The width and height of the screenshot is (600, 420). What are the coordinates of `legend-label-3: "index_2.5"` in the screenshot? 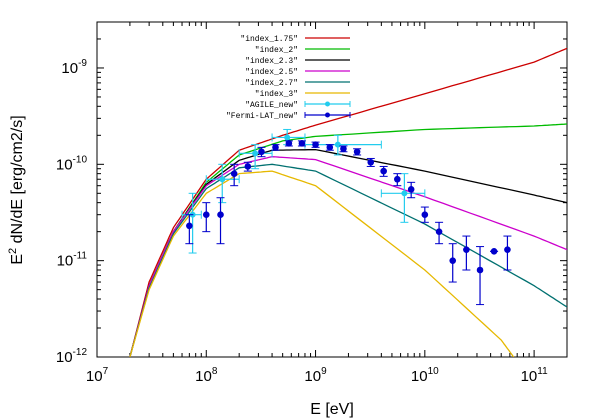 It's located at (271, 72).